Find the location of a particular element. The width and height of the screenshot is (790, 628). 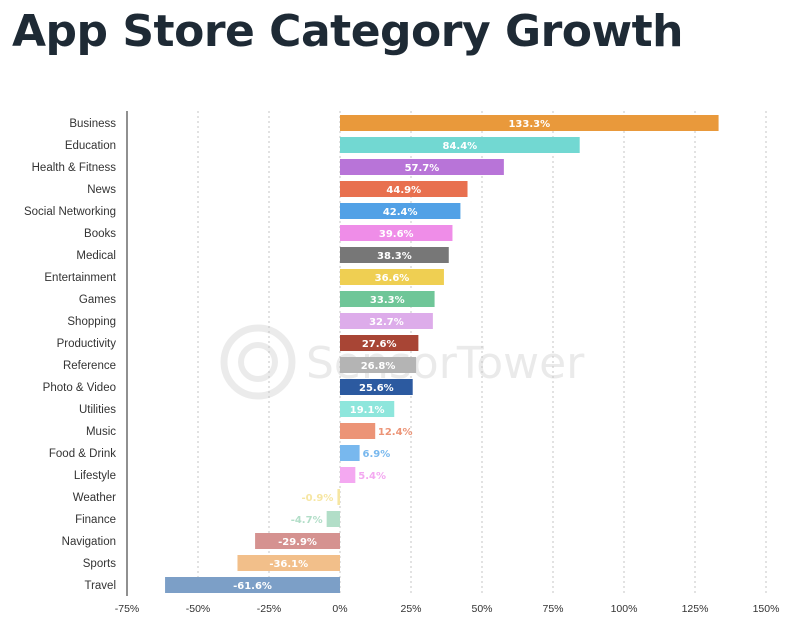

category-label: Reference is located at coordinates (89, 366).